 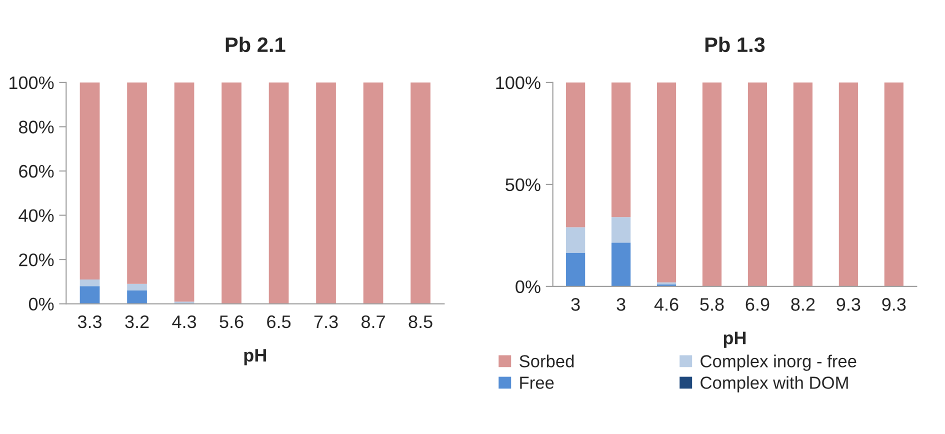 What do you see at coordinates (232, 321) in the screenshot?
I see `x-tick-label: 5.6` at bounding box center [232, 321].